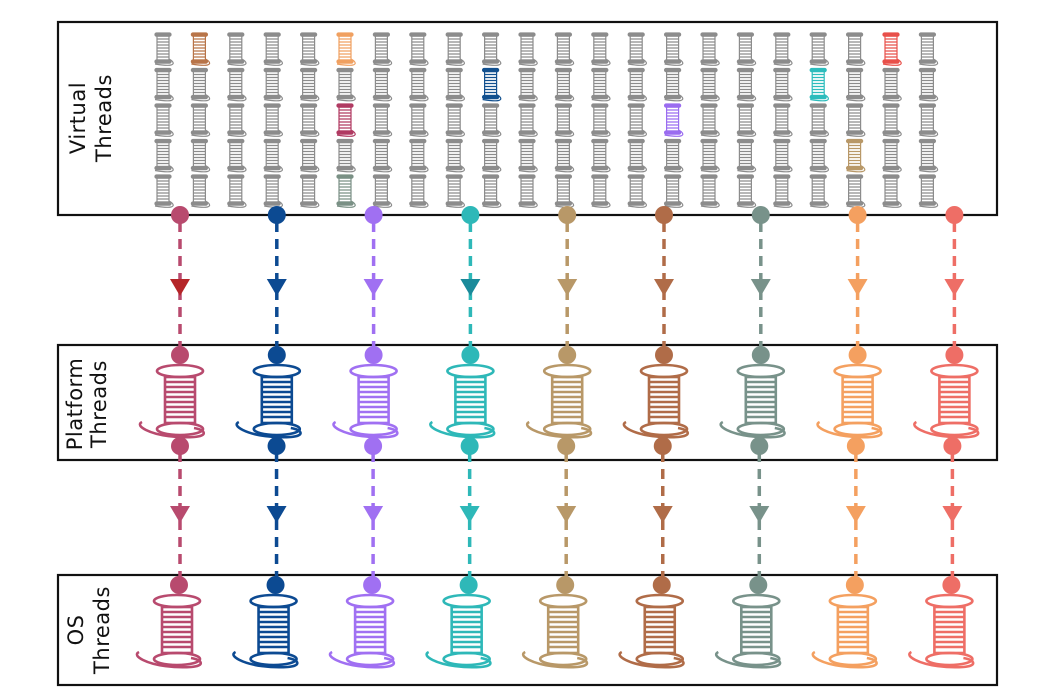 The image size is (1050, 700). Describe the element at coordinates (104, 118) in the screenshot. I see `virtual-threads-label-line2: Threads` at that location.